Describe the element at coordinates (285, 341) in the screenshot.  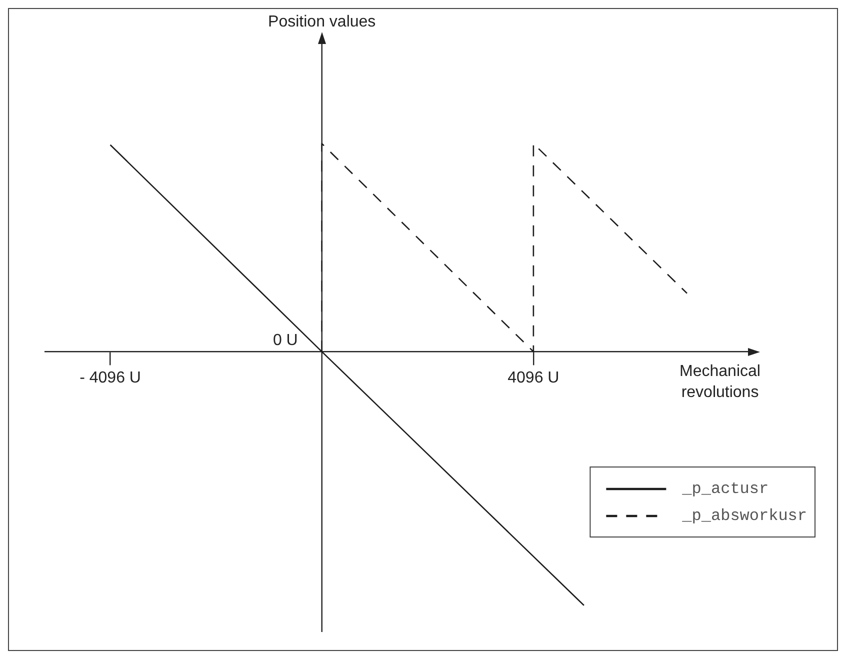
I see `annotation: 0 U` at that location.